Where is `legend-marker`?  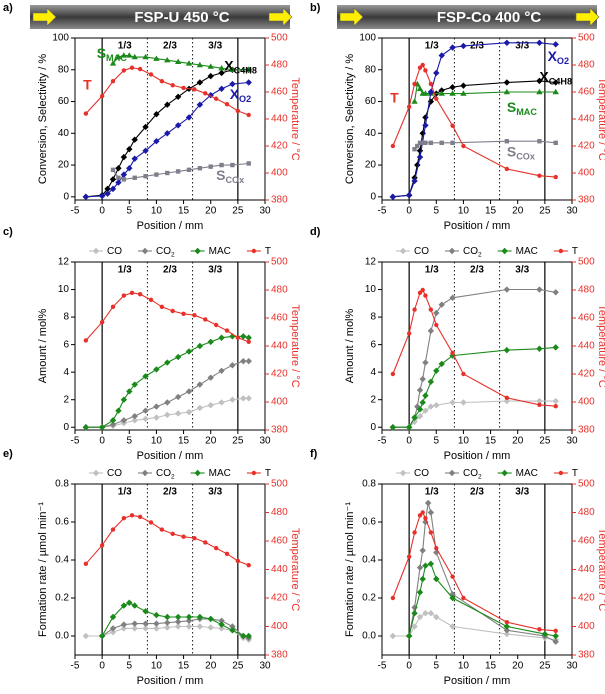 legend-marker is located at coordinates (197, 473).